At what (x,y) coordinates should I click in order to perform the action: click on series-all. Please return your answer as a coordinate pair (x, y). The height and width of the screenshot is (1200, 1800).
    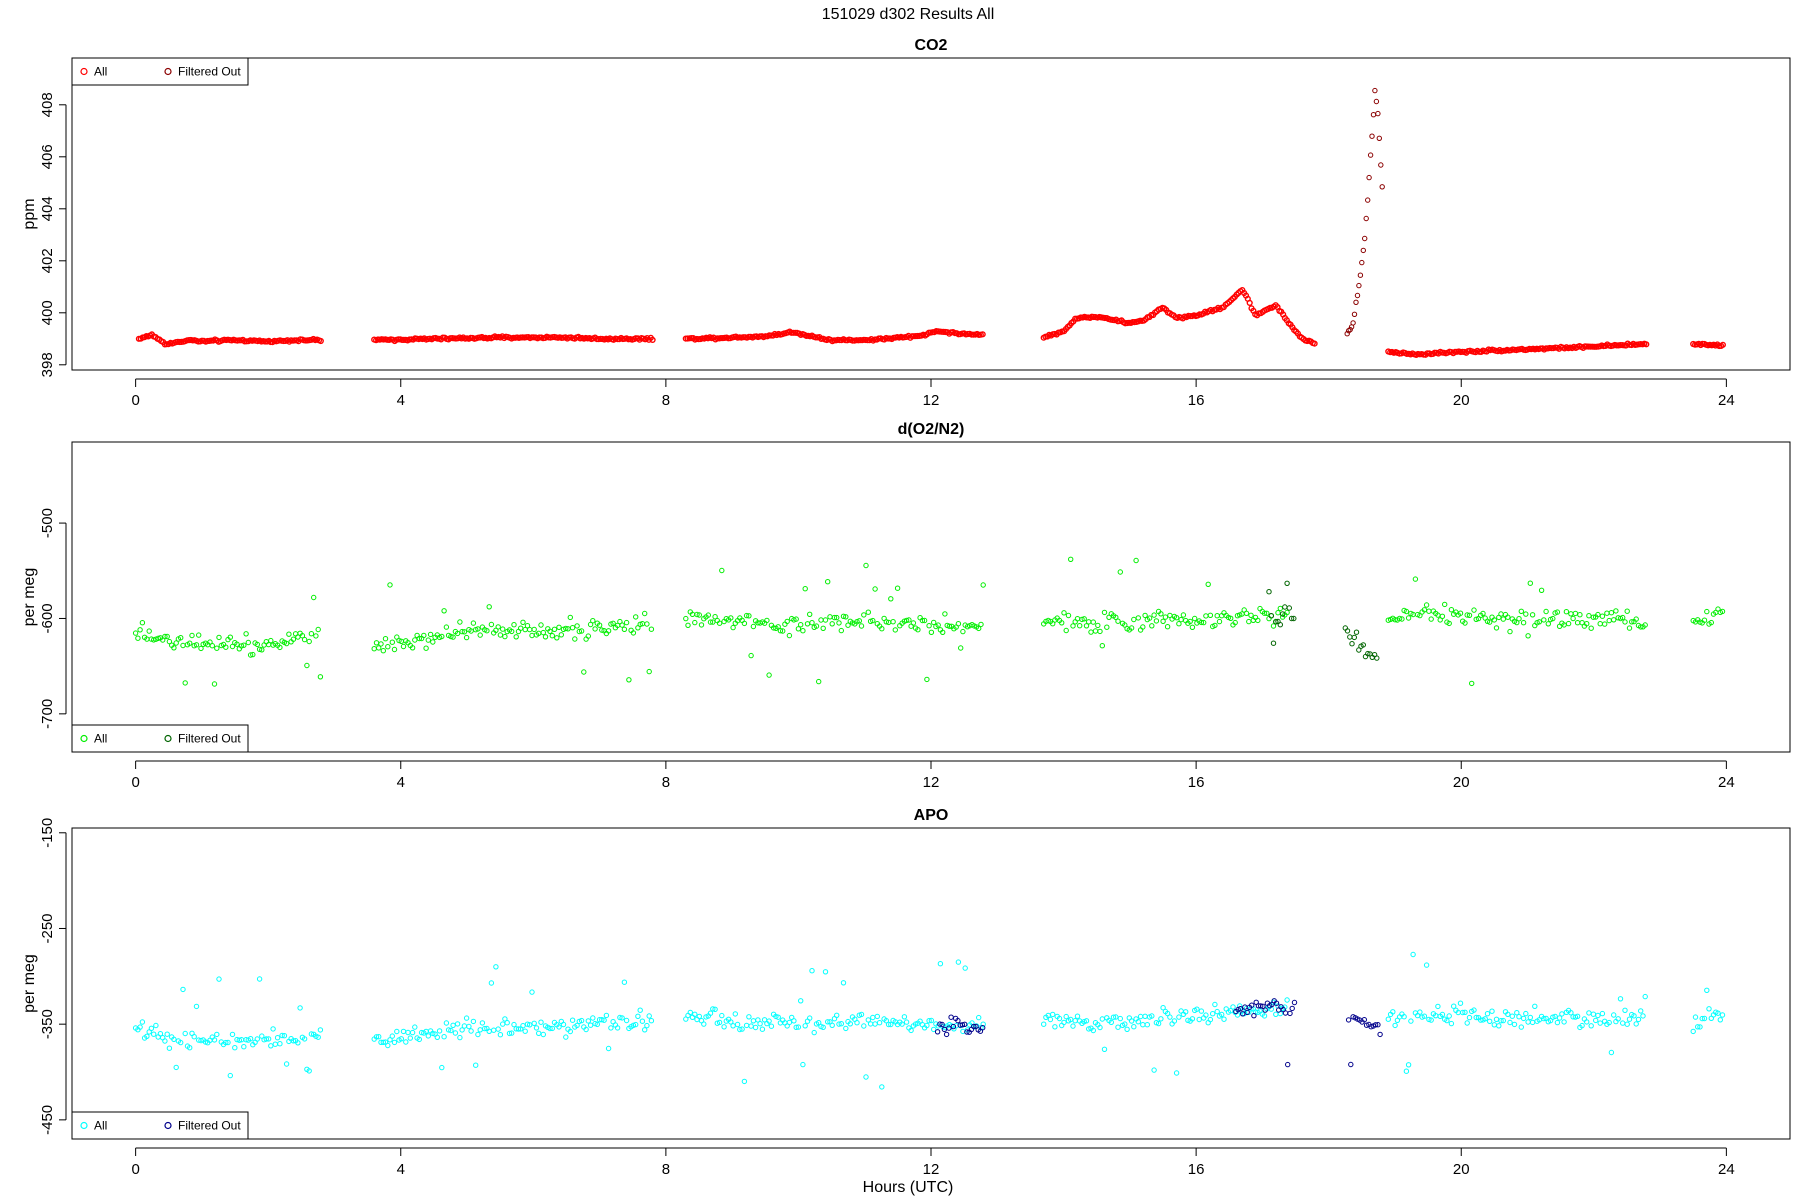
    Looking at the image, I should click on (929, 1020).